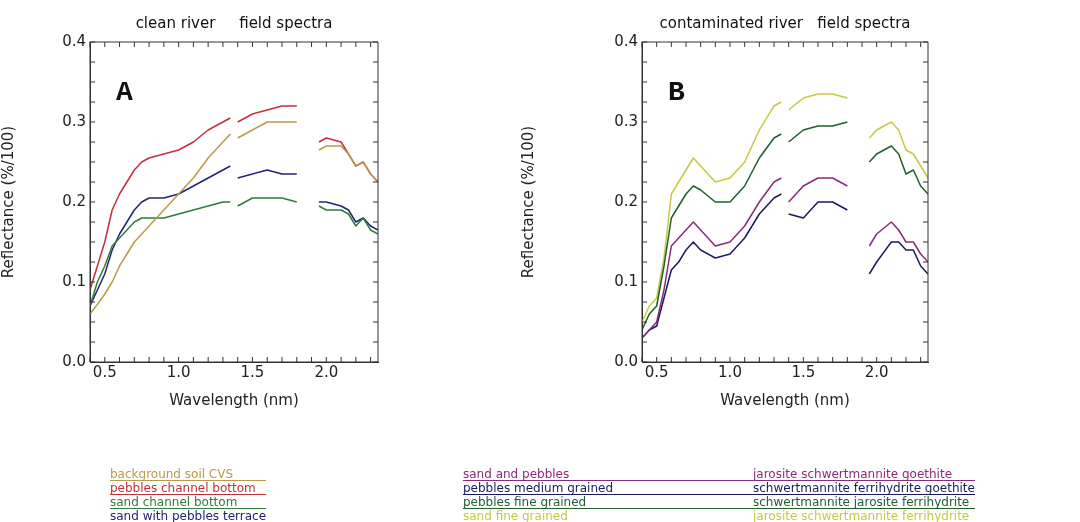 This screenshot has height=522, width=1080. I want to click on text: schwertmannite jarosite ferrihydrite, so click(861, 502).